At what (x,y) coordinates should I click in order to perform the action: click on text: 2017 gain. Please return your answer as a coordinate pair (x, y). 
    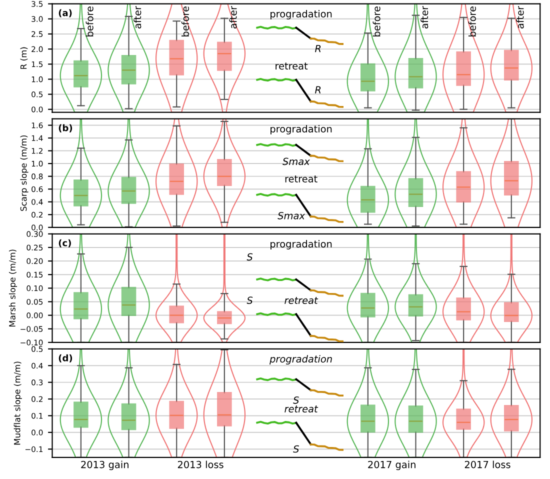
    Looking at the image, I should click on (392, 465).